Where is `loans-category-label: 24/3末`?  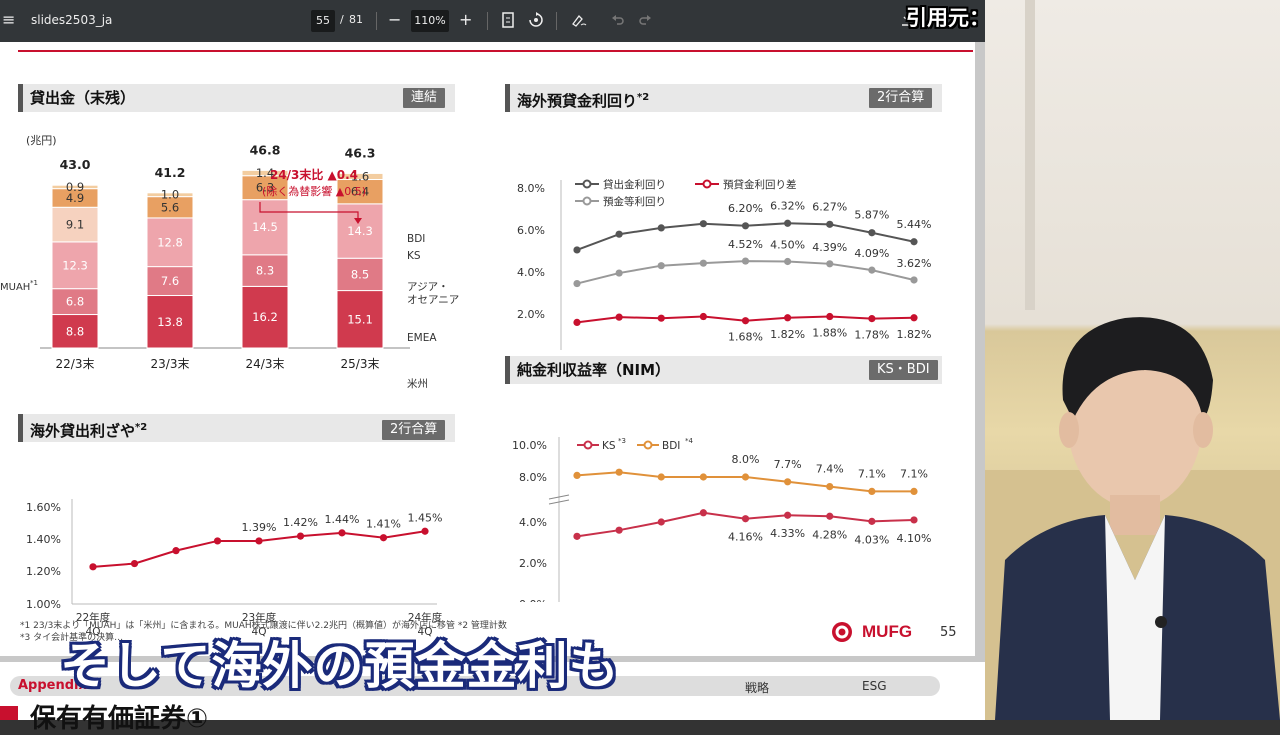
loans-category-label: 24/3末 is located at coordinates (265, 364).